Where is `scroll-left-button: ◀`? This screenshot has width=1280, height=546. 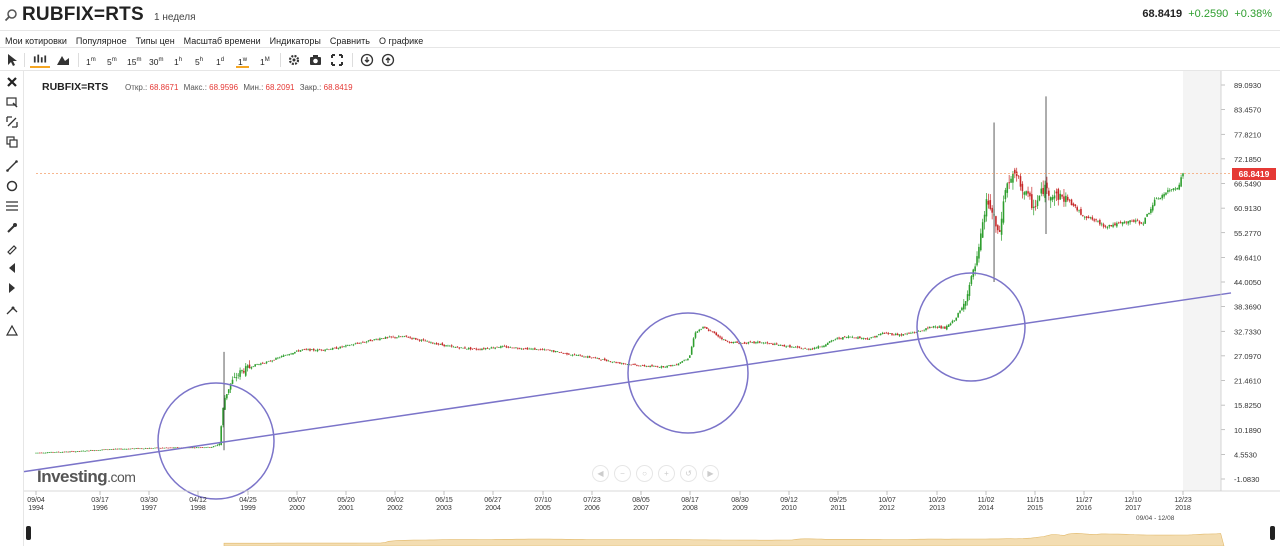
scroll-left-button: ◀ is located at coordinates (600, 473).